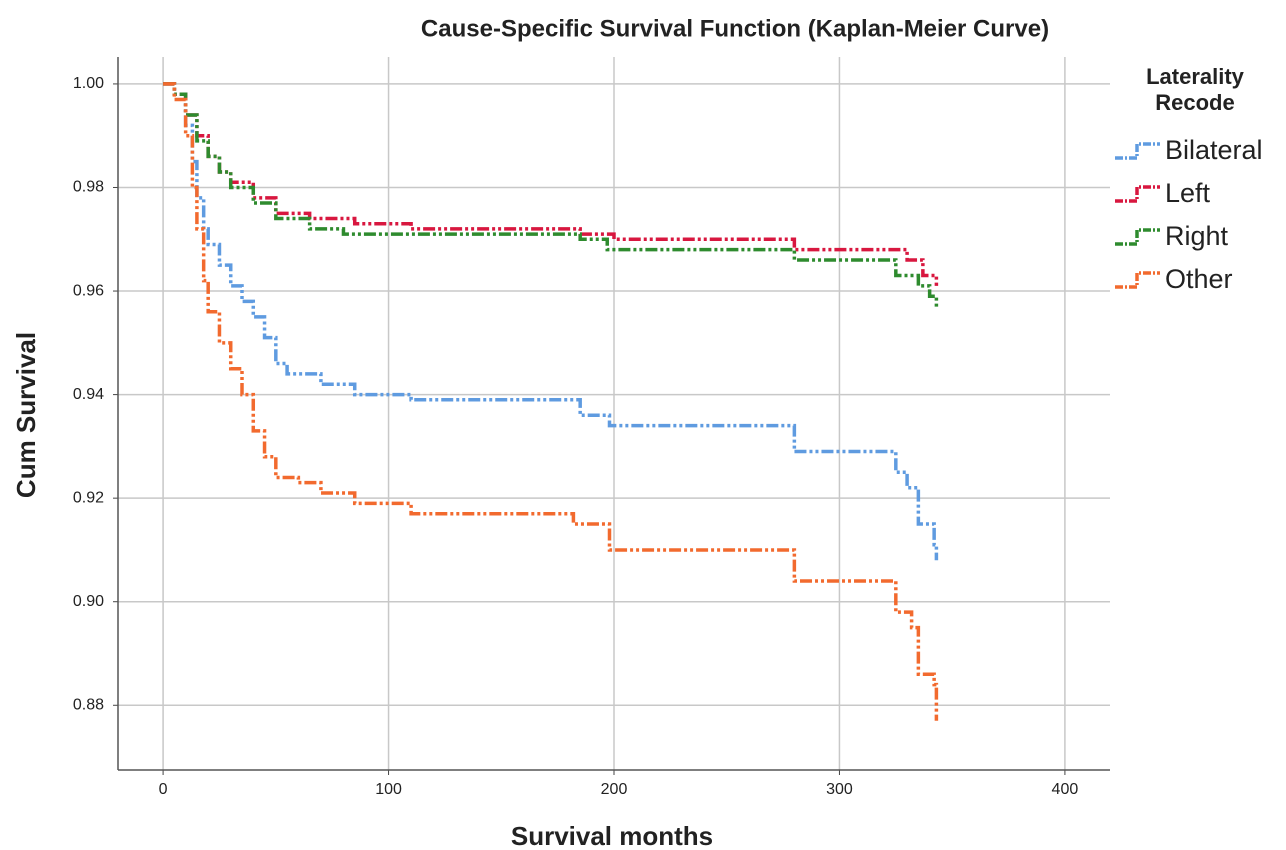 Image resolution: width=1286 pixels, height=850 pixels. What do you see at coordinates (163, 789) in the screenshot?
I see `x-tick-label: 0` at bounding box center [163, 789].